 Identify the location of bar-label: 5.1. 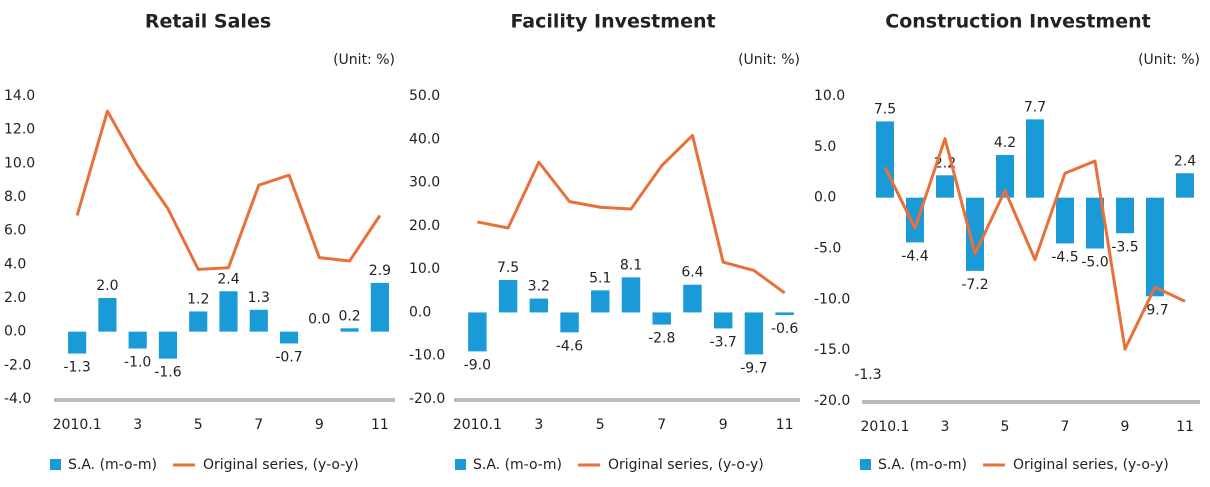
(600, 278).